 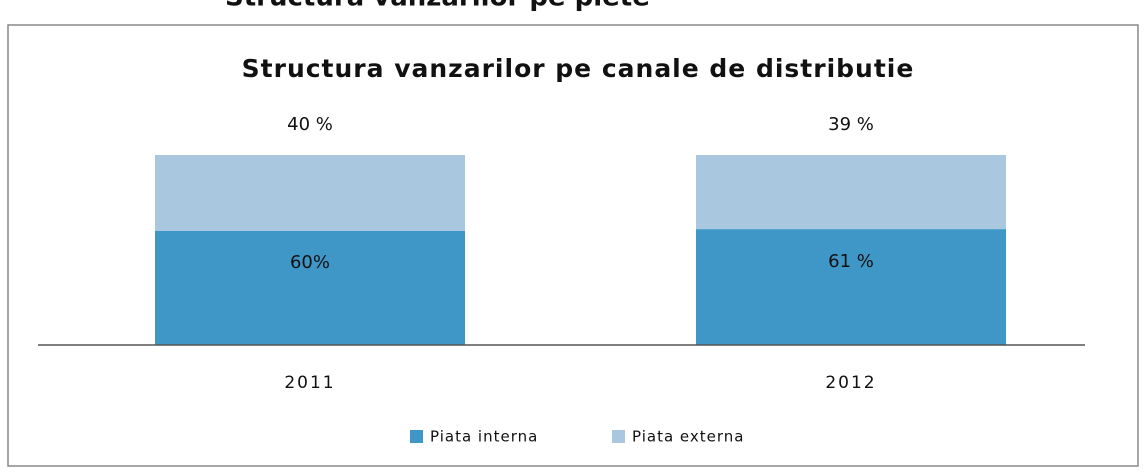 What do you see at coordinates (310, 262) in the screenshot?
I see `data-label: 60%` at bounding box center [310, 262].